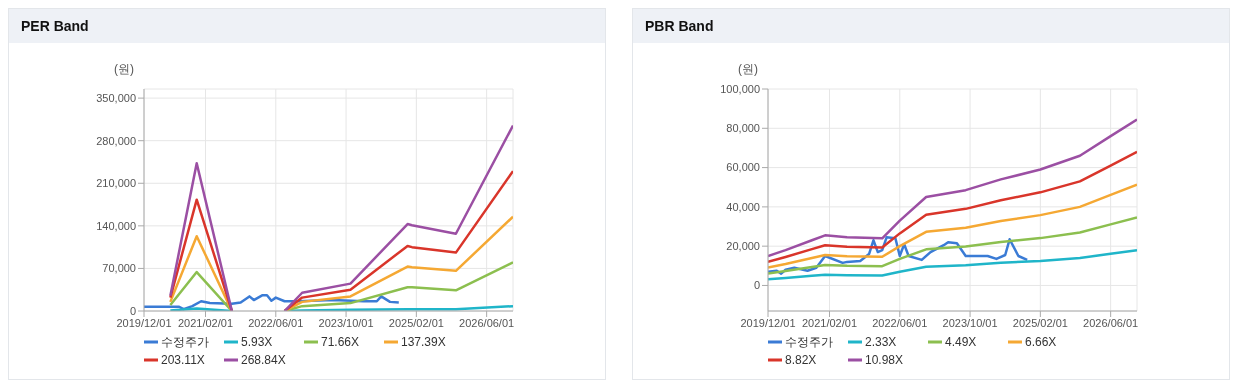 The height and width of the screenshot is (390, 1237). Describe the element at coordinates (801, 360) in the screenshot. I see `legend-label: 8.82X` at that location.